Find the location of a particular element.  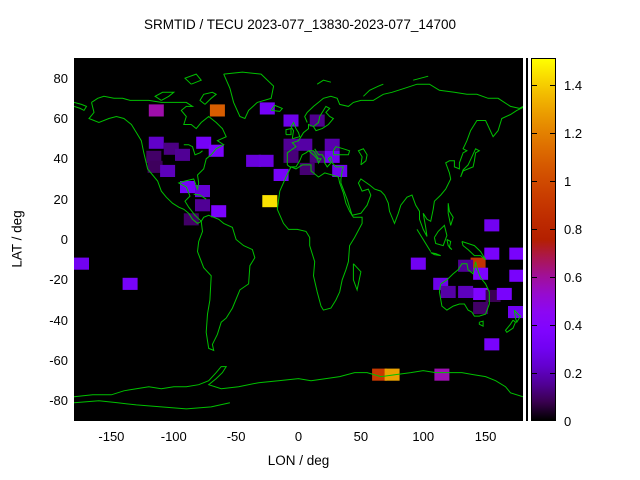

colorbar-tick-label: 0 is located at coordinates (568, 421).